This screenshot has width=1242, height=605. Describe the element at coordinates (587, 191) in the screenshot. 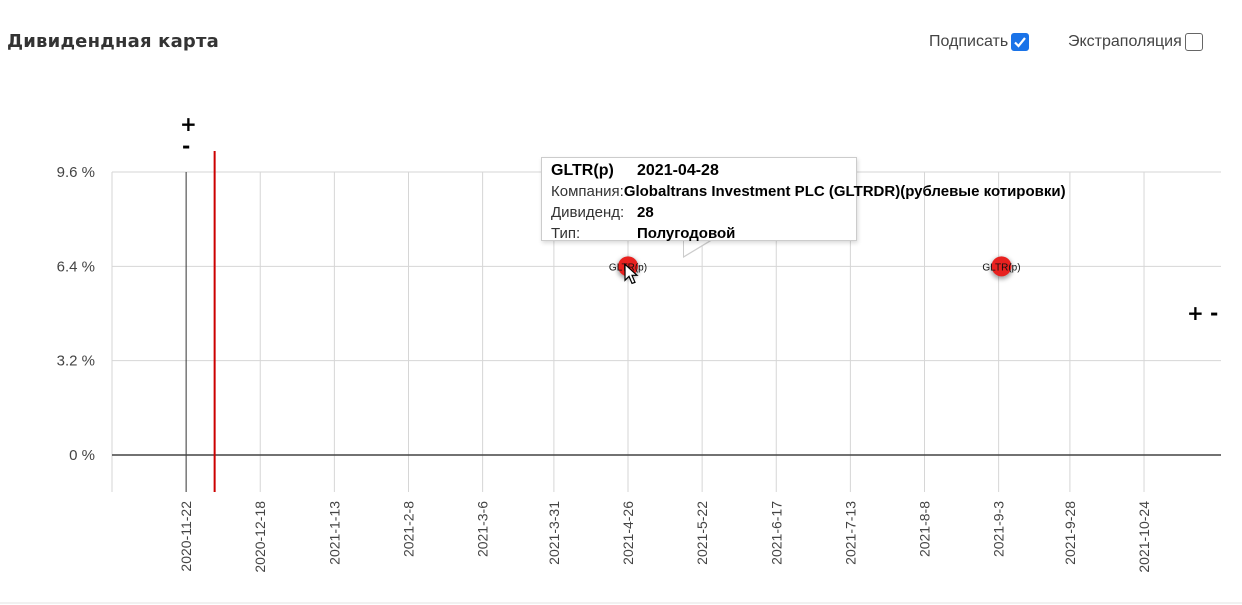

I see `tooltip-company-label: Компания:` at that location.